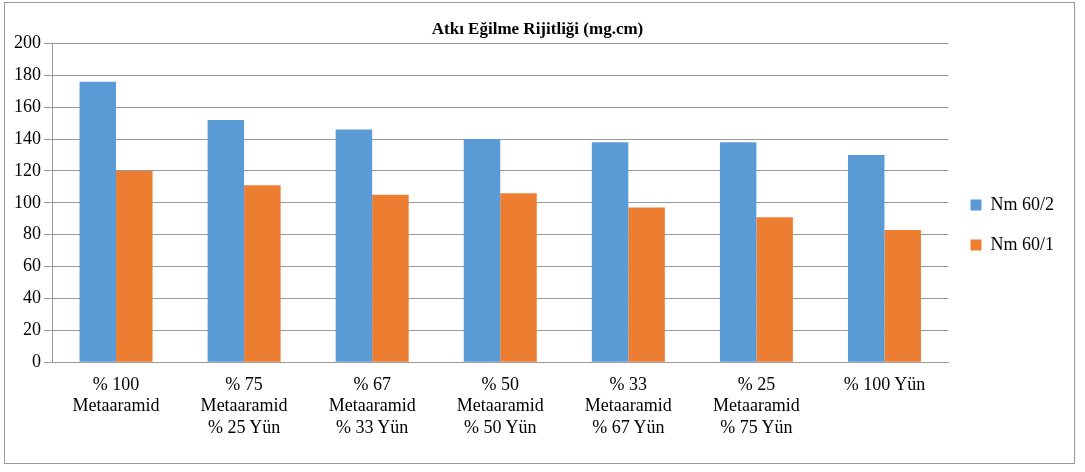 Image resolution: width=1085 pixels, height=472 pixels. Describe the element at coordinates (884, 383) in the screenshot. I see `x-tick-label: % 100 Yün` at that location.